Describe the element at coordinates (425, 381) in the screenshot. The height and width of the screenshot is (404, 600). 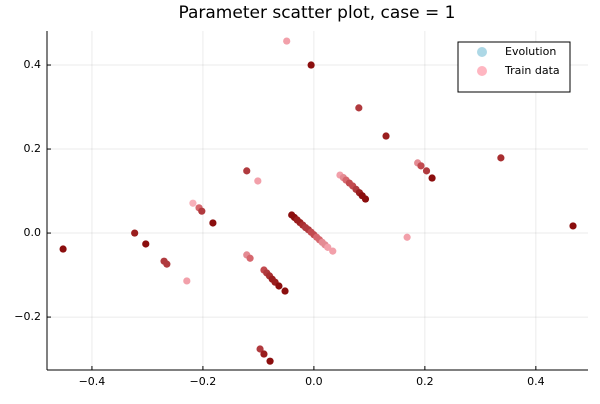
I see `x-tick-label: 0.2` at that location.